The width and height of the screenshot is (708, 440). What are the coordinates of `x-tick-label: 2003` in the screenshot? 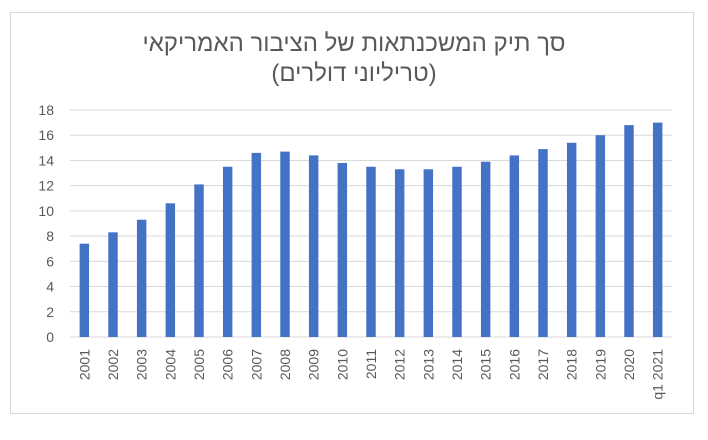 It's located at (142, 364).